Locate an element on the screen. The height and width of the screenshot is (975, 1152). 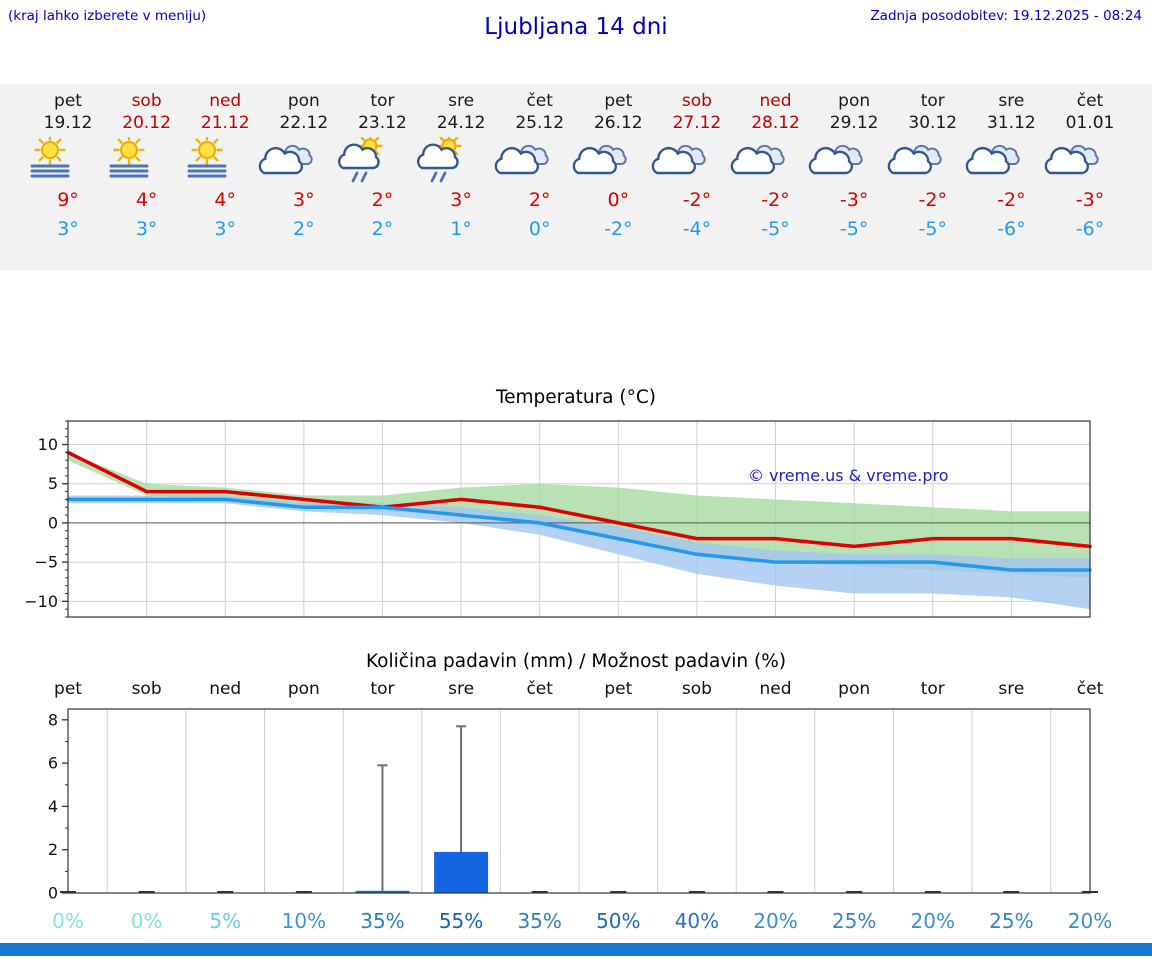
day-date: 29.12 is located at coordinates (854, 123).